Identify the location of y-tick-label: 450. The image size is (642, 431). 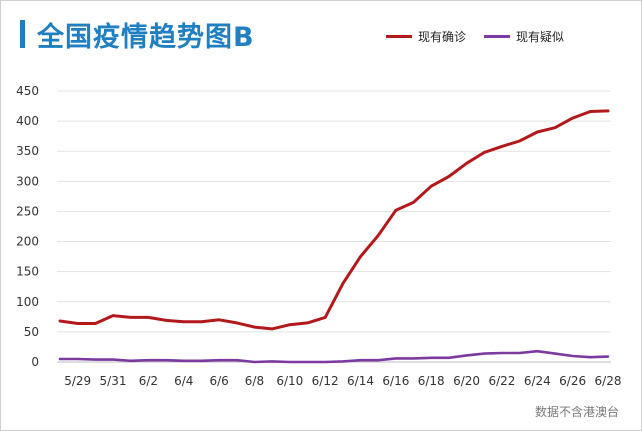
(27, 91).